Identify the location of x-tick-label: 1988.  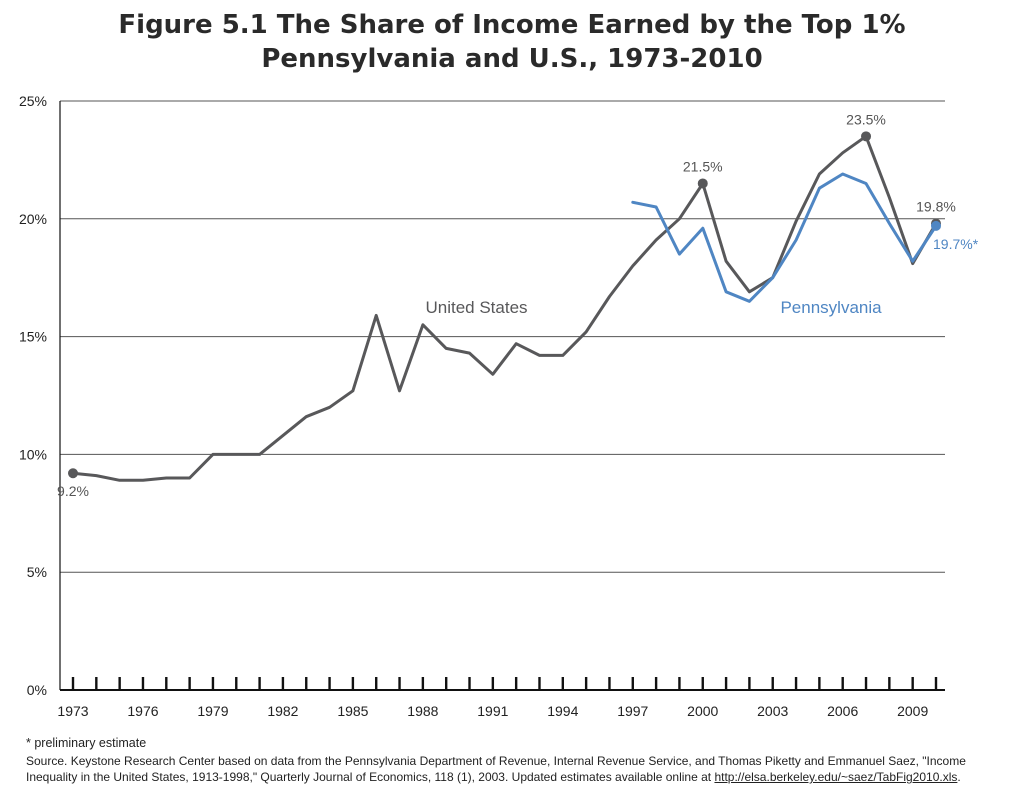
(422, 711).